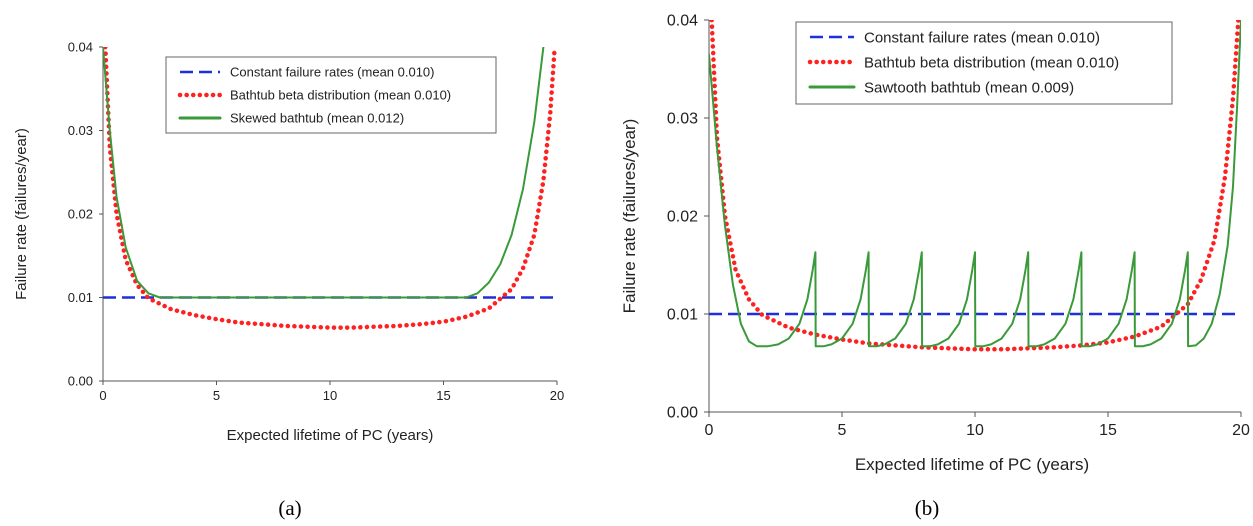 The height and width of the screenshot is (526, 1253). What do you see at coordinates (927, 508) in the screenshot?
I see `panel-caption-b: (b)` at bounding box center [927, 508].